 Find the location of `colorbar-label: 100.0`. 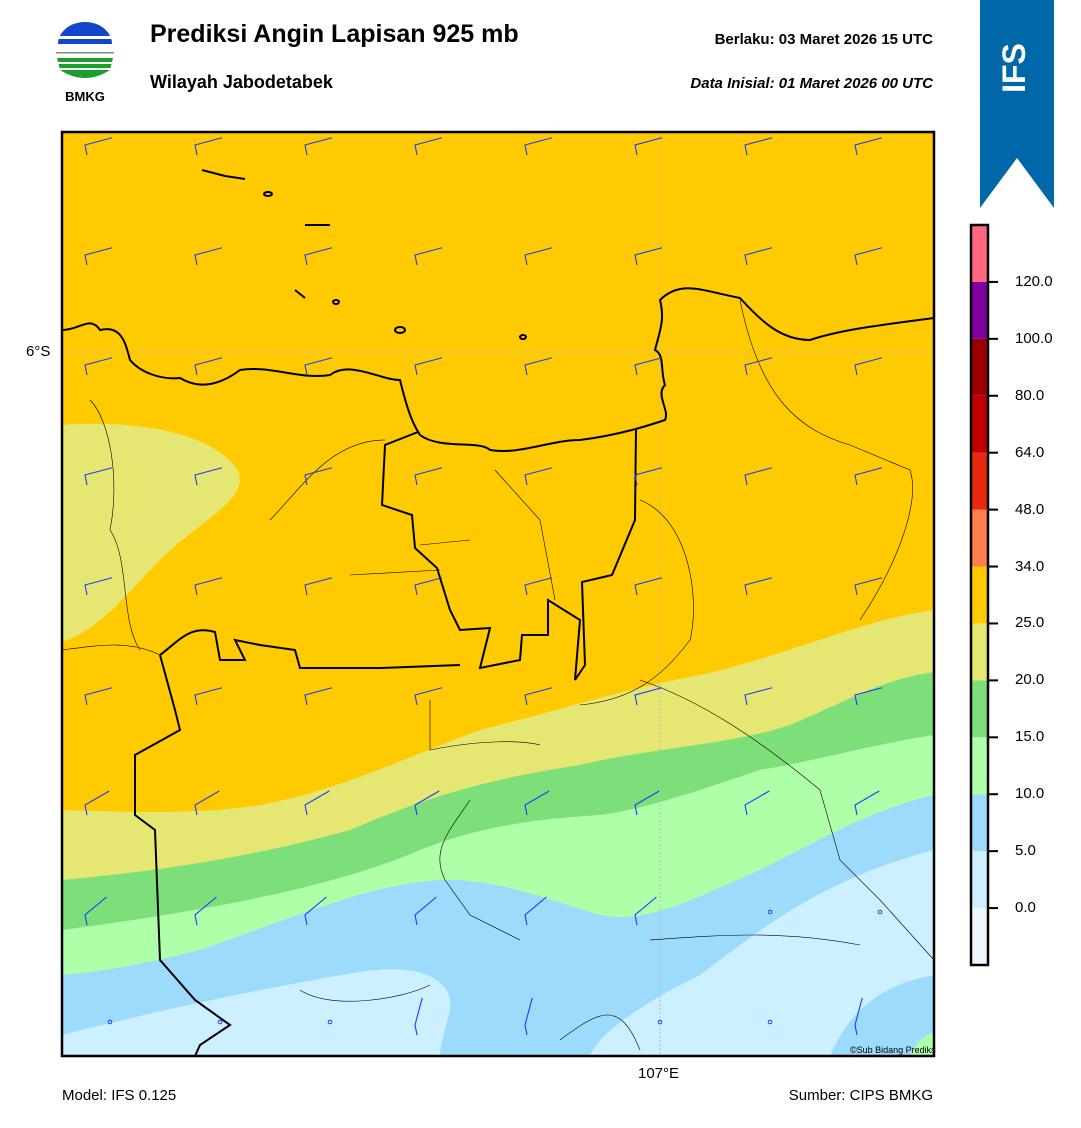

colorbar-label: 100.0 is located at coordinates (1034, 338).